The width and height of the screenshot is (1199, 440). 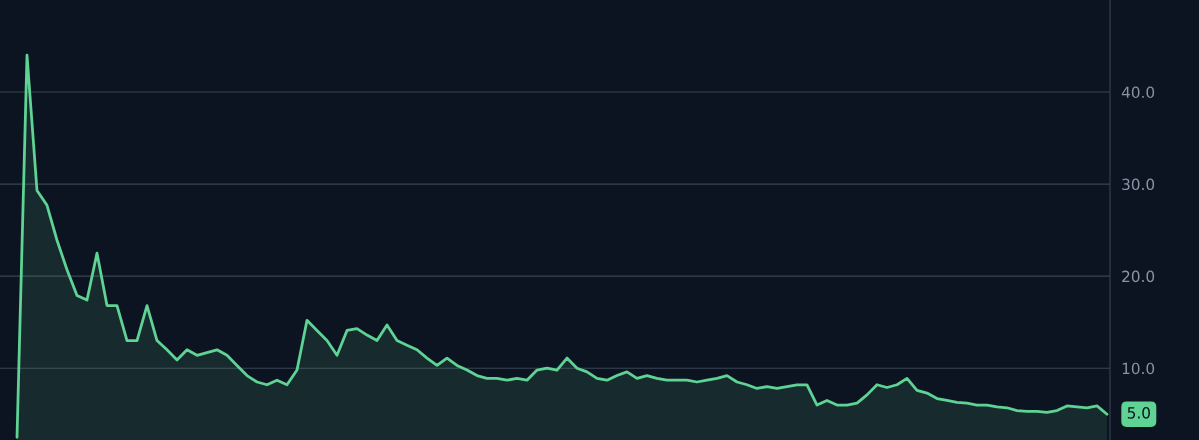 What do you see at coordinates (1138, 184) in the screenshot?
I see `y-tick-label: 30.0` at bounding box center [1138, 184].